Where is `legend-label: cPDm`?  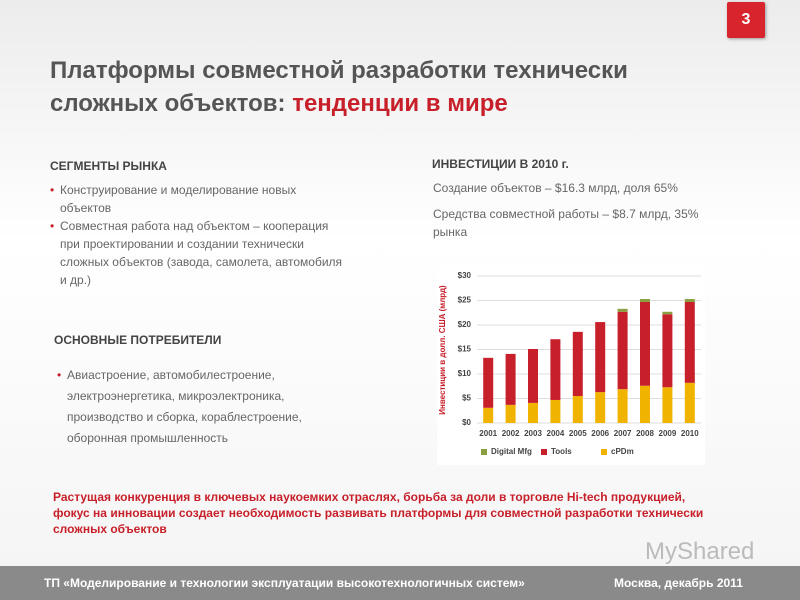 legend-label: cPDm is located at coordinates (622, 451).